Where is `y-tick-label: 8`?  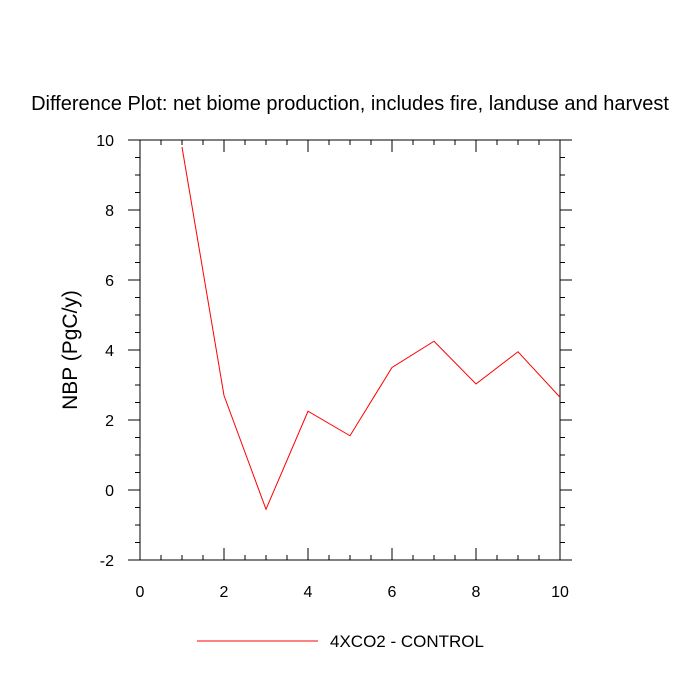
y-tick-label: 8 is located at coordinates (109, 211).